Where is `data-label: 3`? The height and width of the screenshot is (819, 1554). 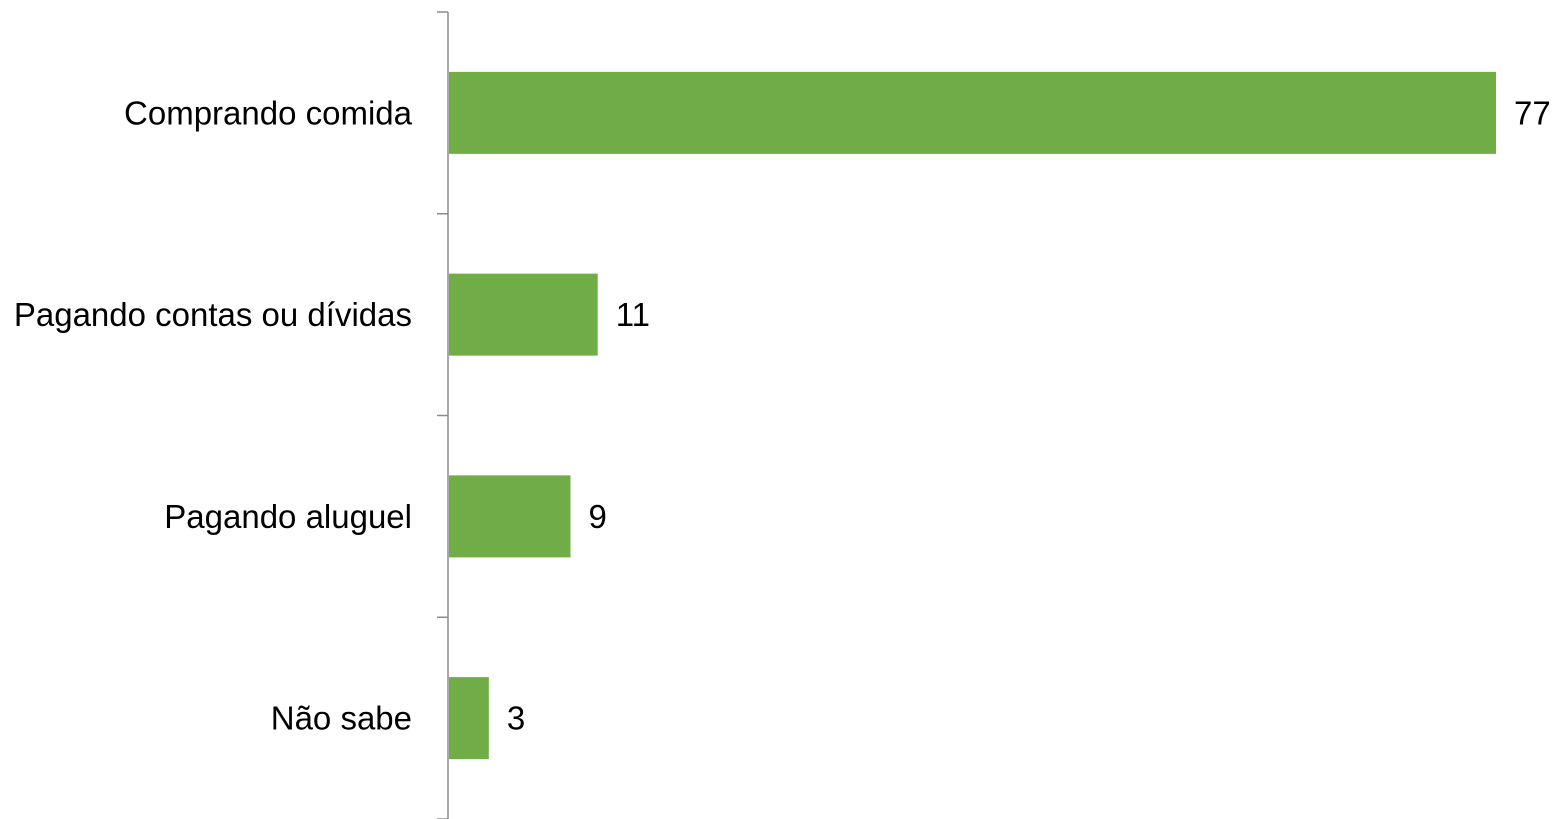 data-label: 3 is located at coordinates (516, 718).